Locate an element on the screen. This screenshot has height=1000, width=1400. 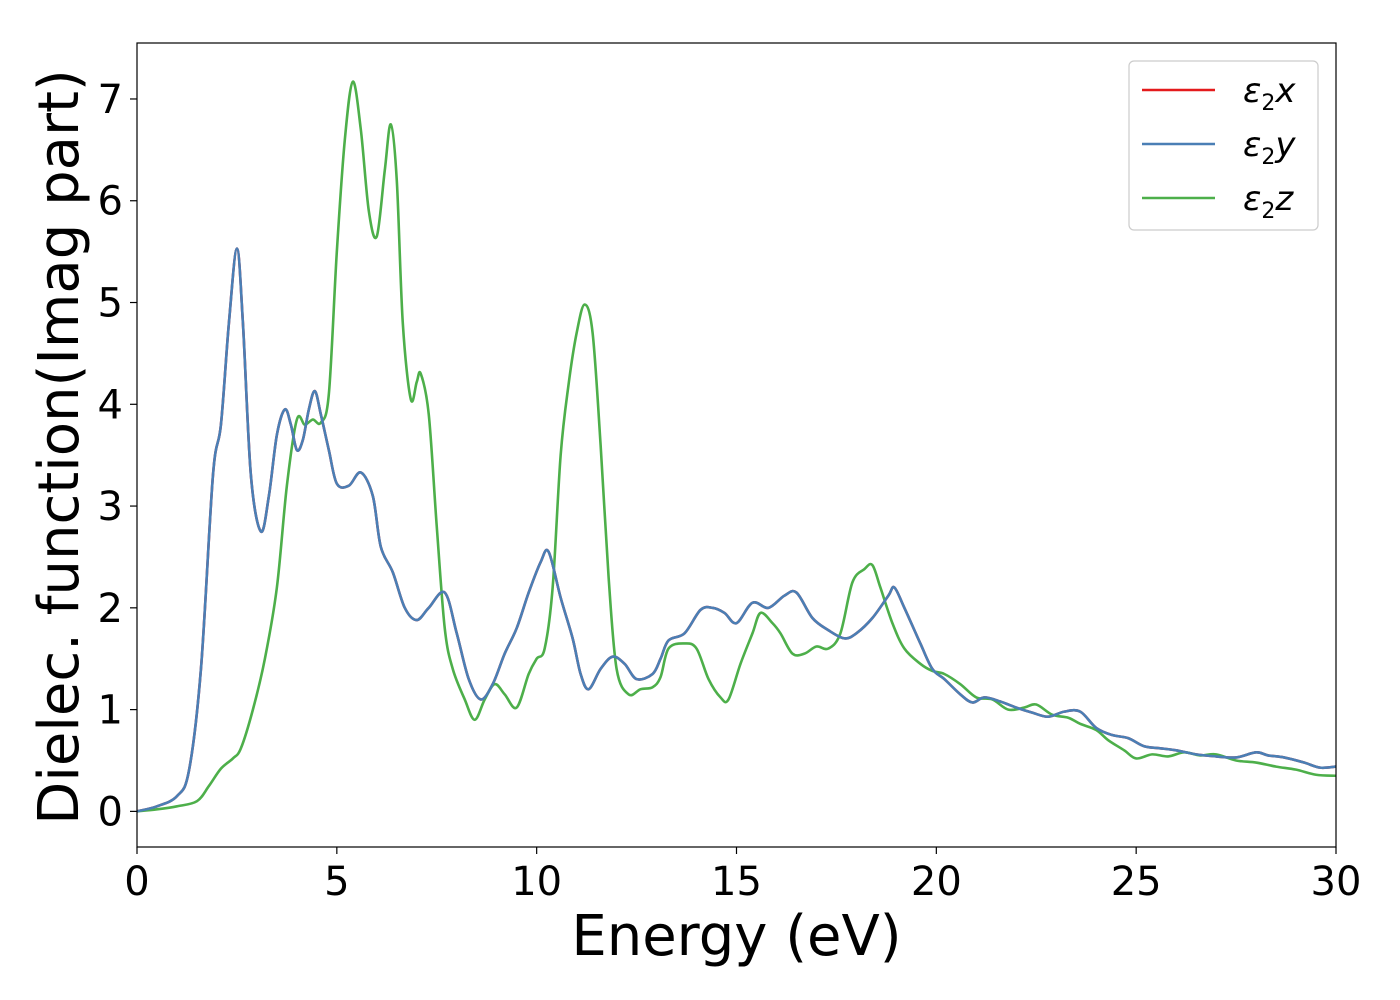
legend: ε2x ε2y ε2z is located at coordinates (1223, 145).